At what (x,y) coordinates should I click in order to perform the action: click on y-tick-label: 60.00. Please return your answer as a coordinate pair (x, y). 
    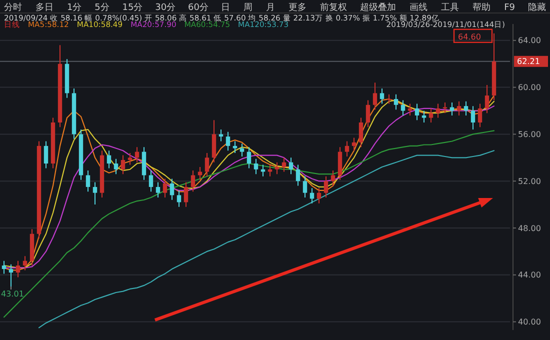
    Looking at the image, I should click on (529, 87).